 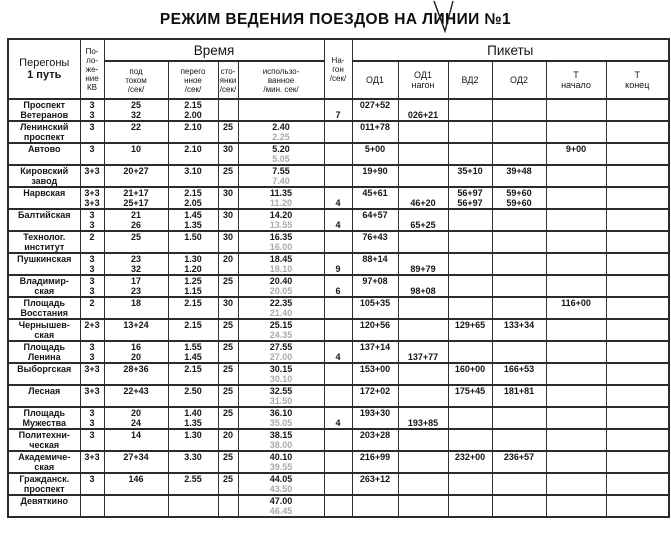 I want to click on cell-od1n: 65+25, so click(x=423, y=220).